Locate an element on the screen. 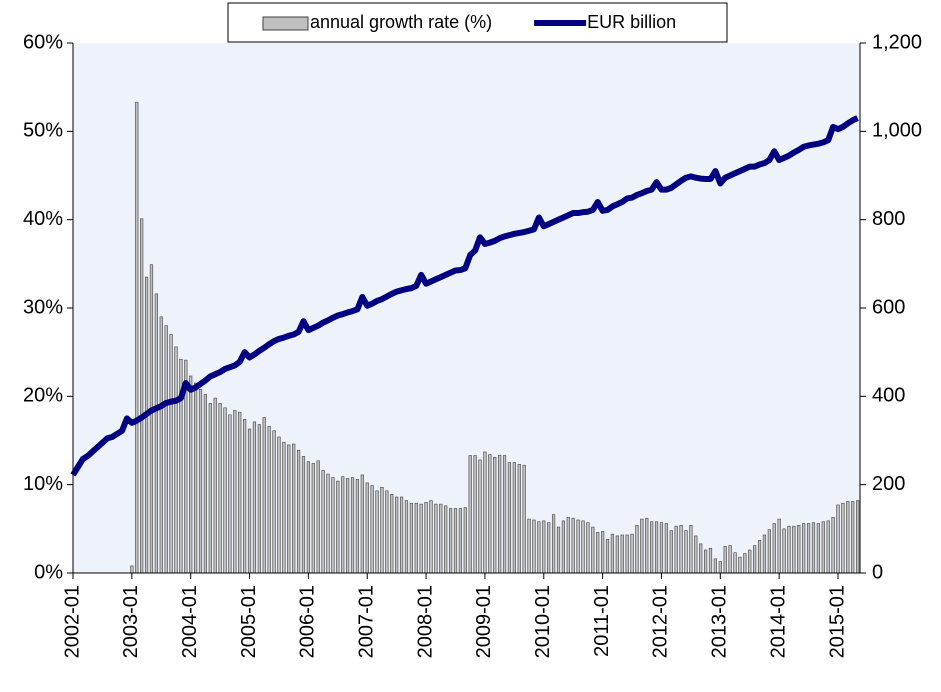 Image resolution: width=941 pixels, height=692 pixels. x-tick-label: 2015-01 is located at coordinates (837, 621).